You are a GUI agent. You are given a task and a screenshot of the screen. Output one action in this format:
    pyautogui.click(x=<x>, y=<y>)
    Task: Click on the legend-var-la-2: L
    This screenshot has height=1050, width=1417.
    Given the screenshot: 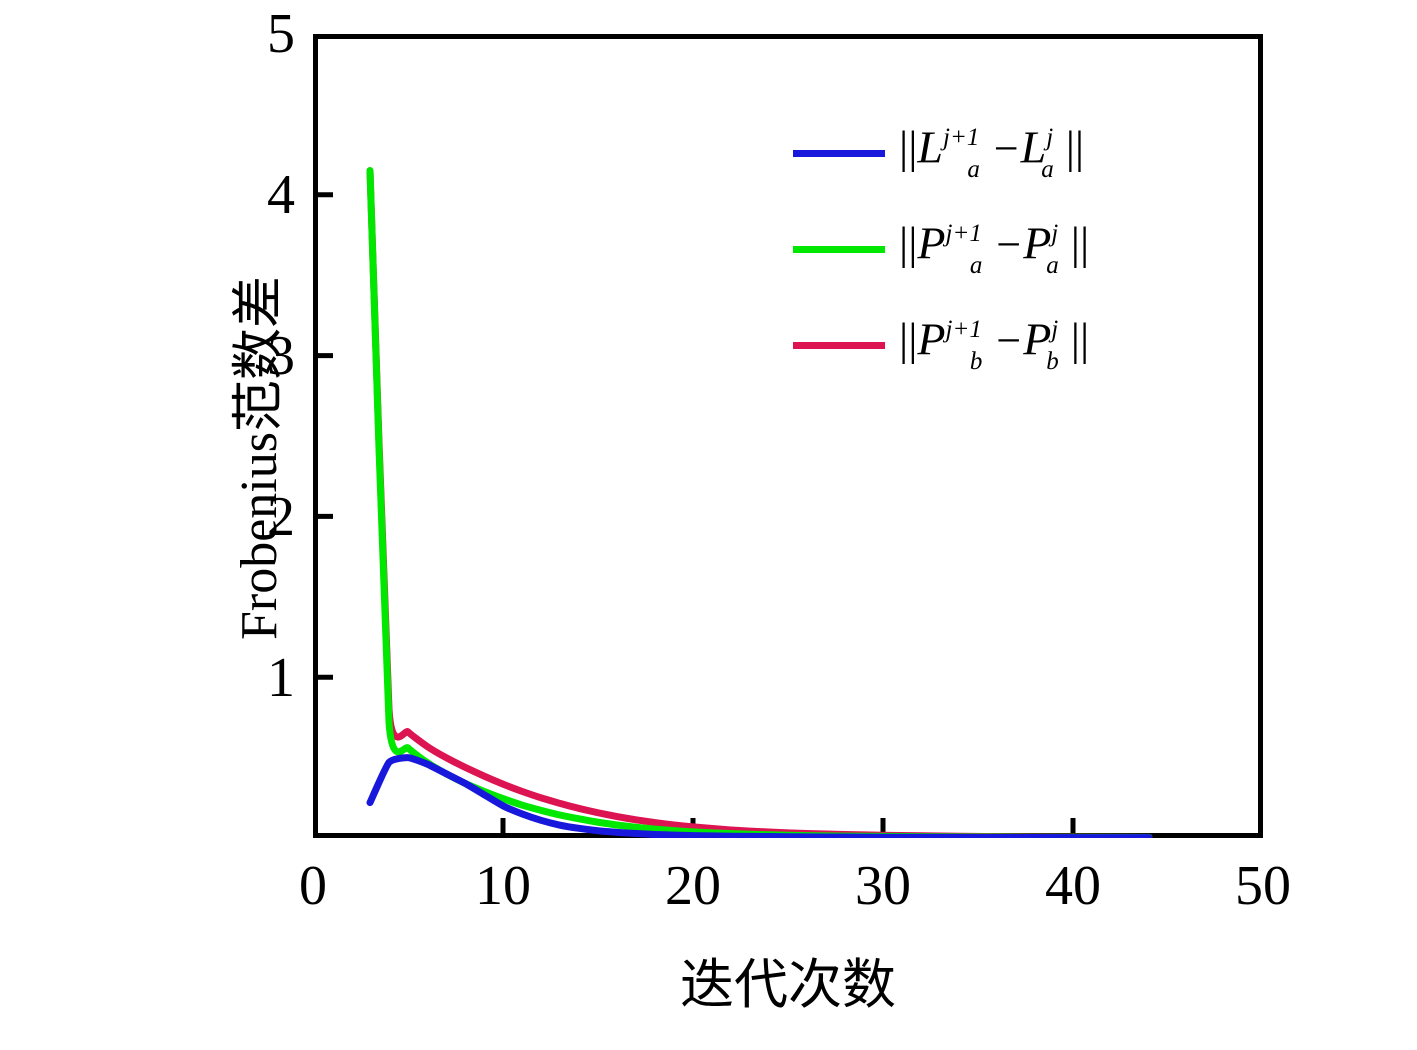 What is the action you would take?
    pyautogui.click(x=1033, y=147)
    